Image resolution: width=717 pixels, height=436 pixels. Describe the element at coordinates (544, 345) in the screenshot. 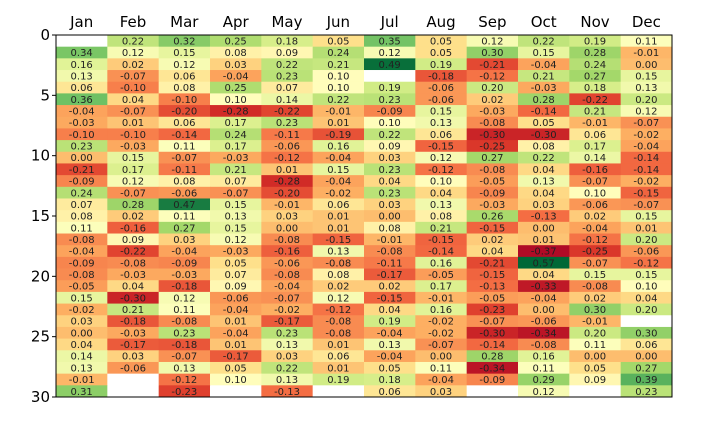

I see `cell-value-label: -0.08` at that location.